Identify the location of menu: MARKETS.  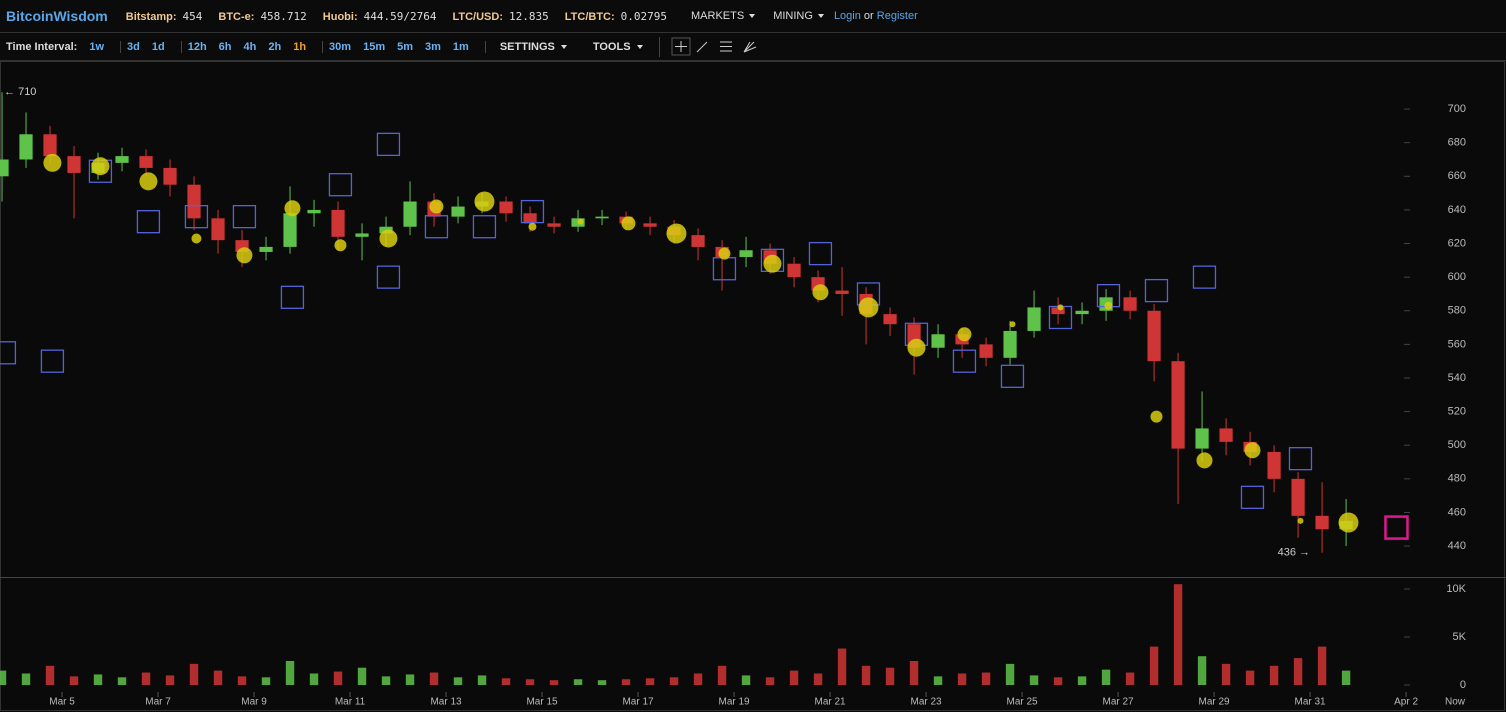
(723, 16).